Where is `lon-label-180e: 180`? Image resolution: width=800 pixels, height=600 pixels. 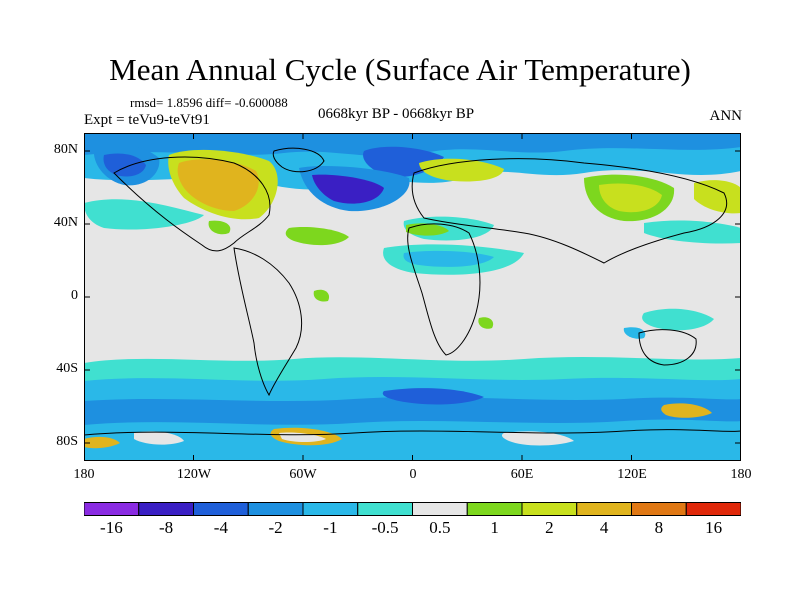 lon-label-180e: 180 is located at coordinates (741, 474).